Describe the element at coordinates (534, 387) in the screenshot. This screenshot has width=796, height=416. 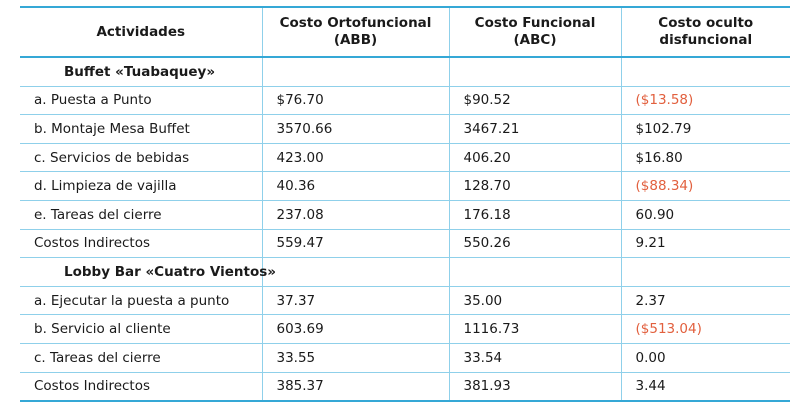
I see `abc-cost-cell: 381.93` at that location.